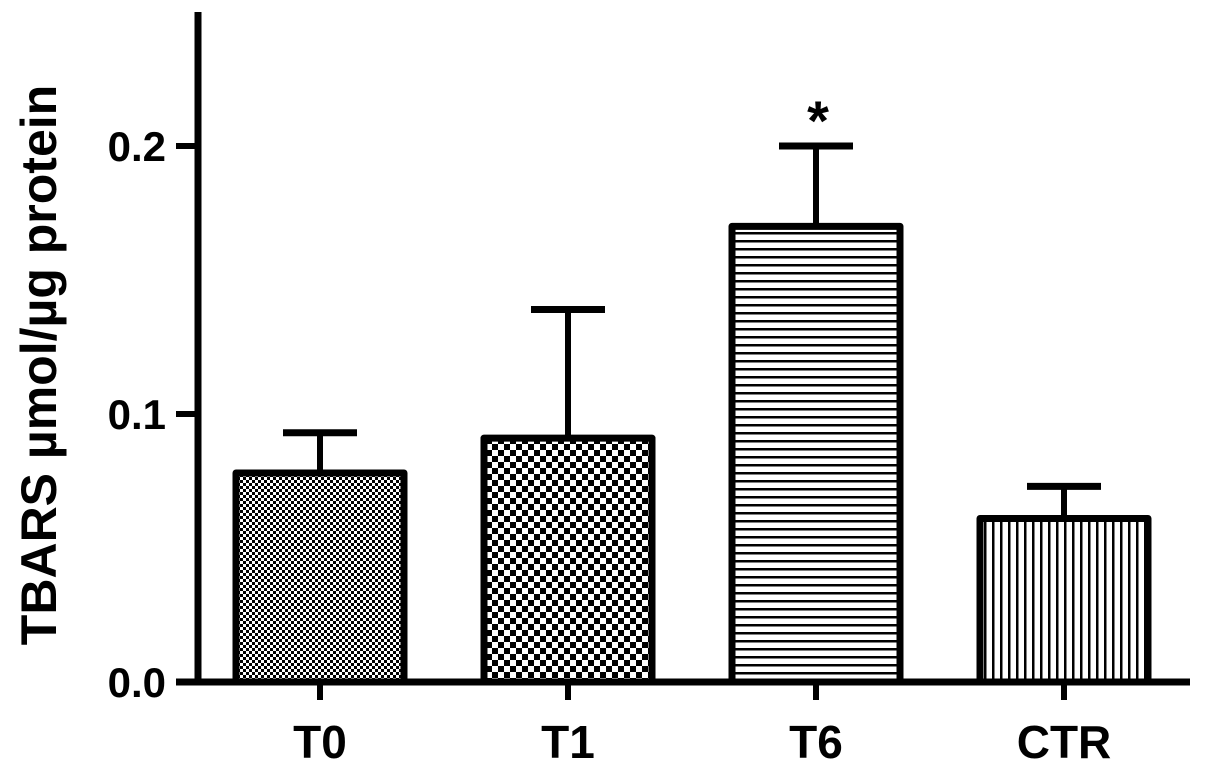 This screenshot has width=1205, height=772. I want to click on significance-marker: *, so click(818, 120).